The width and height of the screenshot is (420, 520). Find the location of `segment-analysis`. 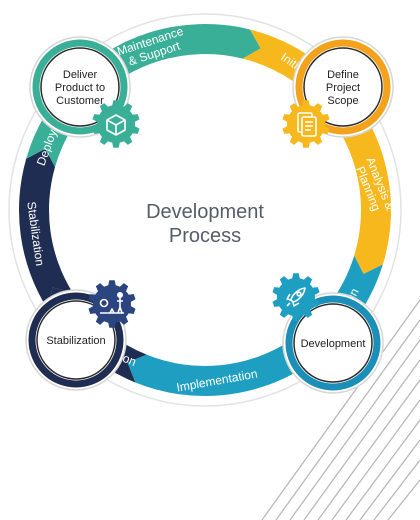

segment-analysis is located at coordinates (362, 189).